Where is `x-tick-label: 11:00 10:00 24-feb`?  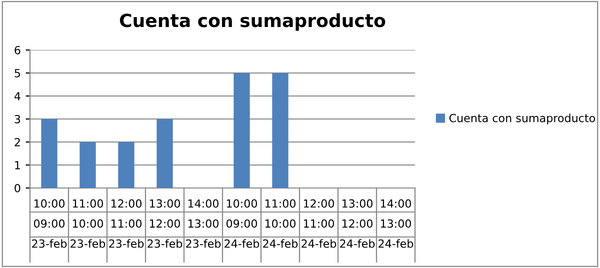
x-tick-label: 11:00 10:00 24-feb is located at coordinates (280, 223).